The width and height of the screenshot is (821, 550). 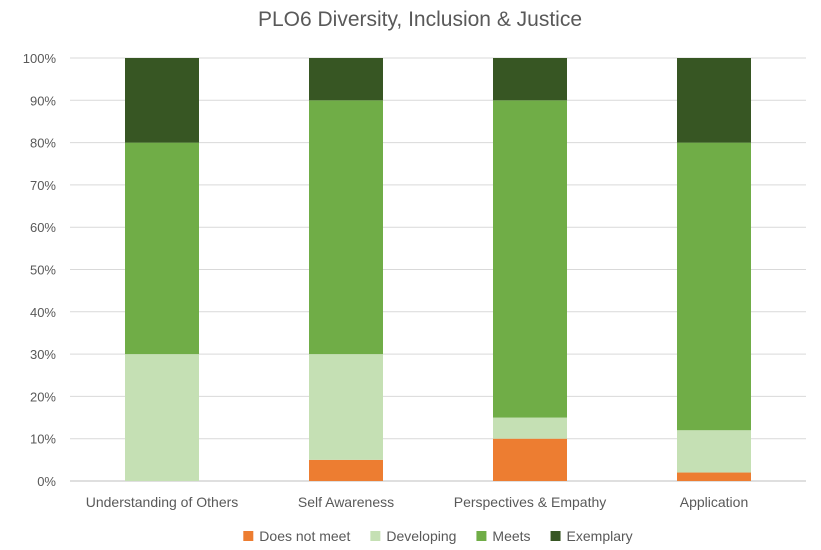 I want to click on legend: Does not meet Developing Meets Exemplary, so click(x=438, y=536).